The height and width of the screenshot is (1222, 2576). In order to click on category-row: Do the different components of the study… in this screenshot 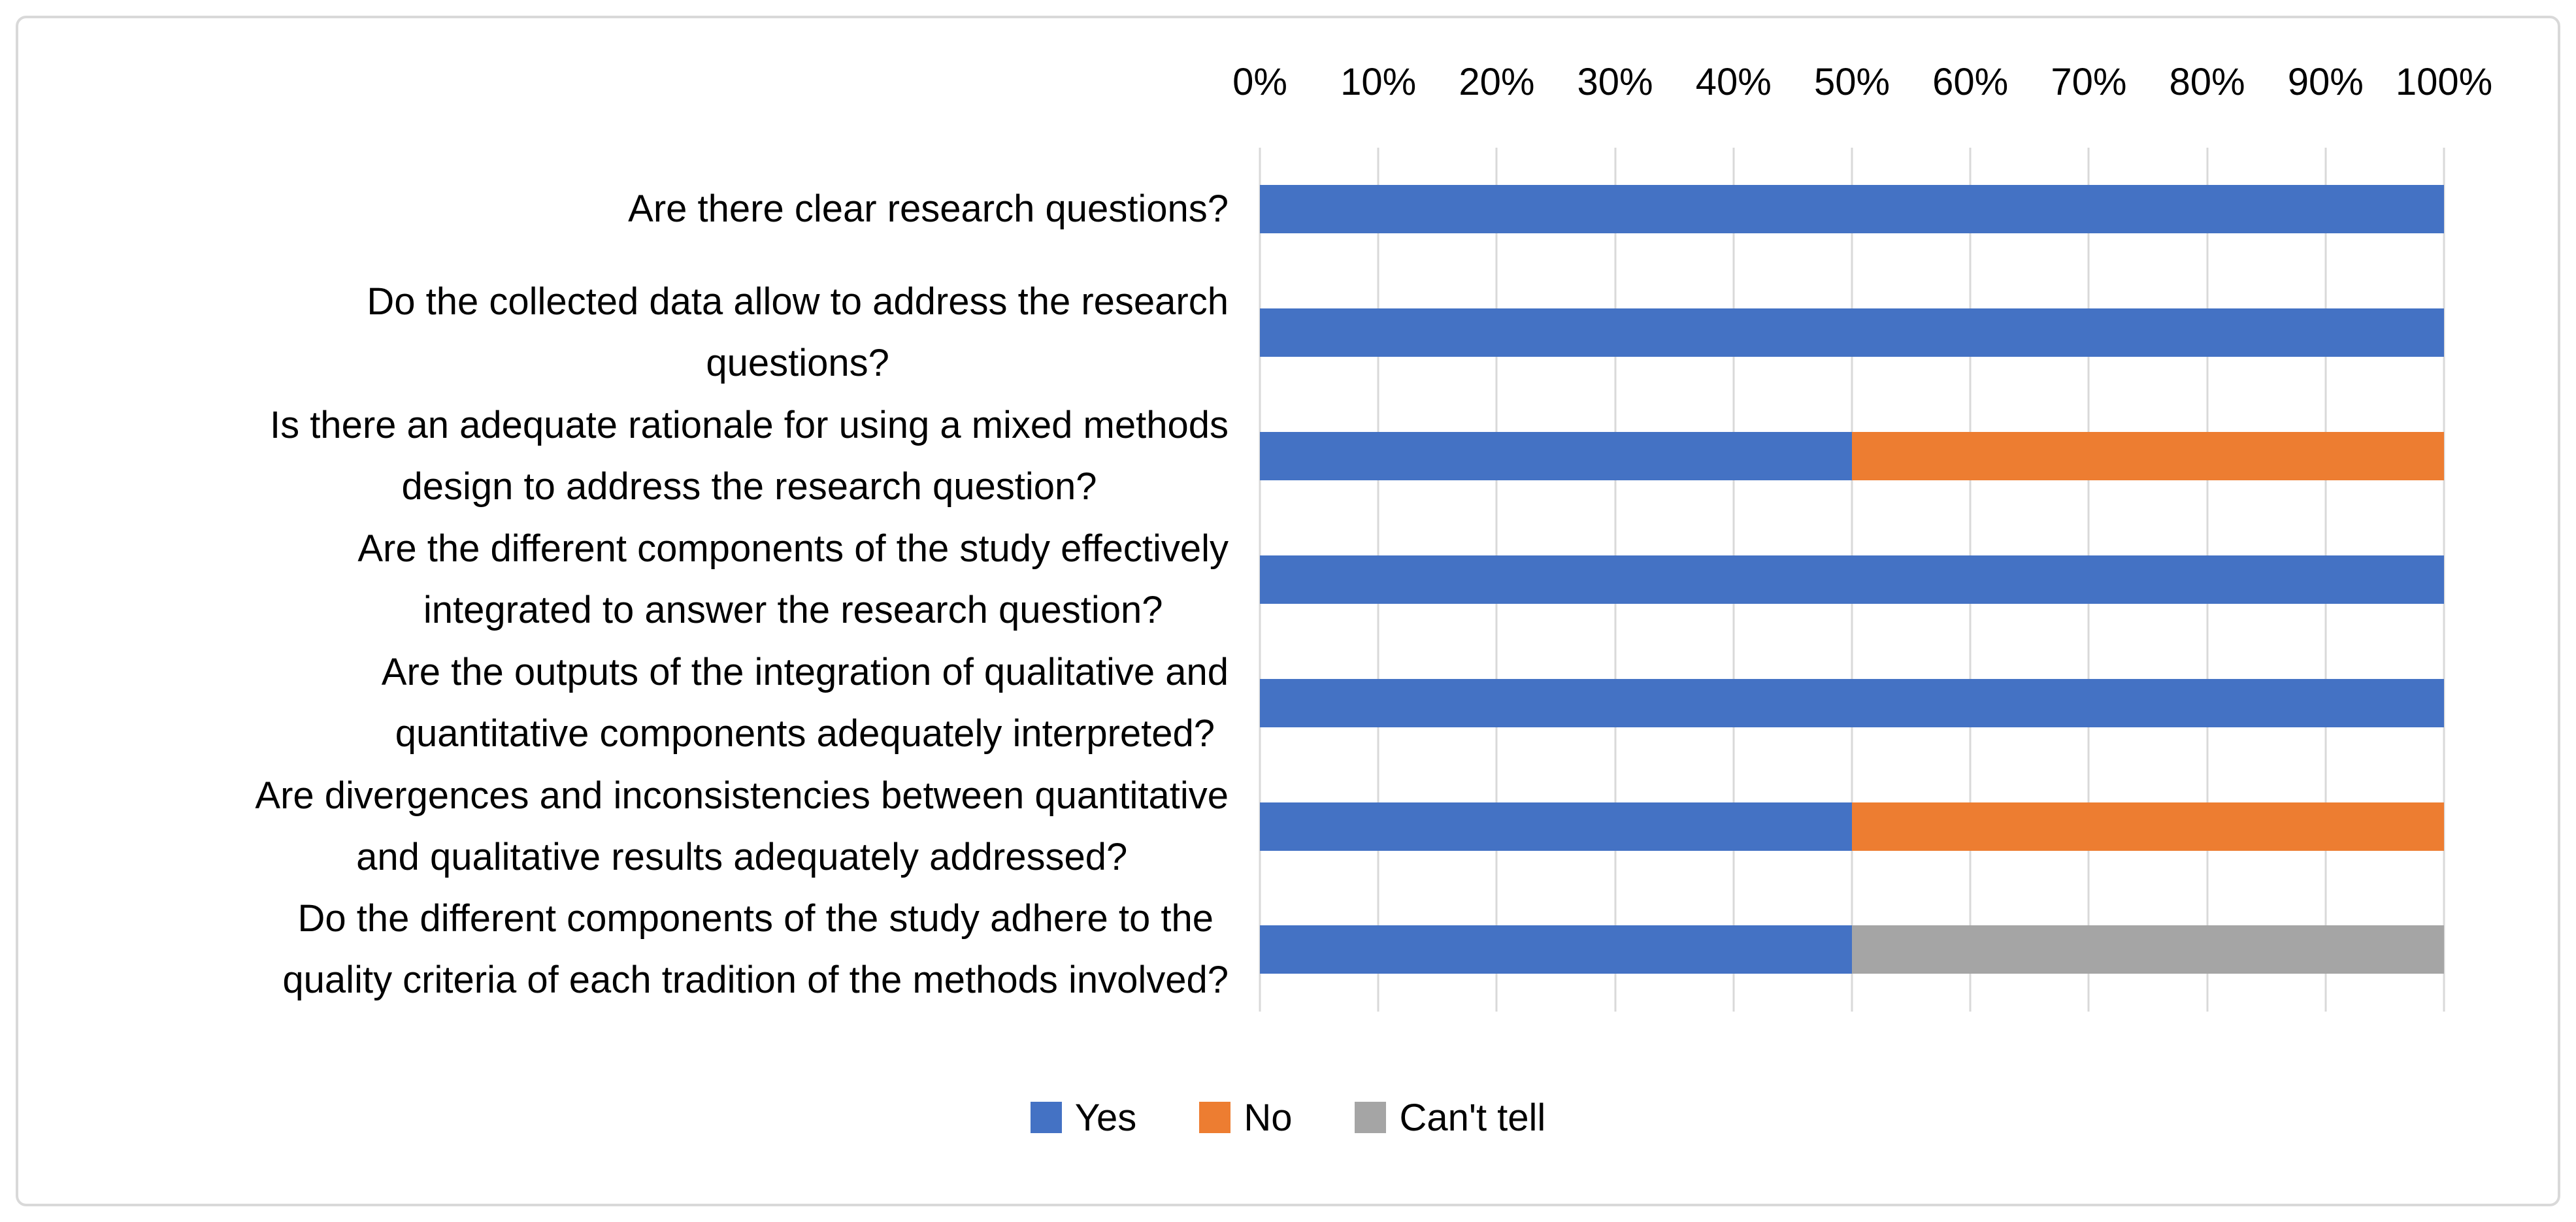, I will do `click(629, 950)`.